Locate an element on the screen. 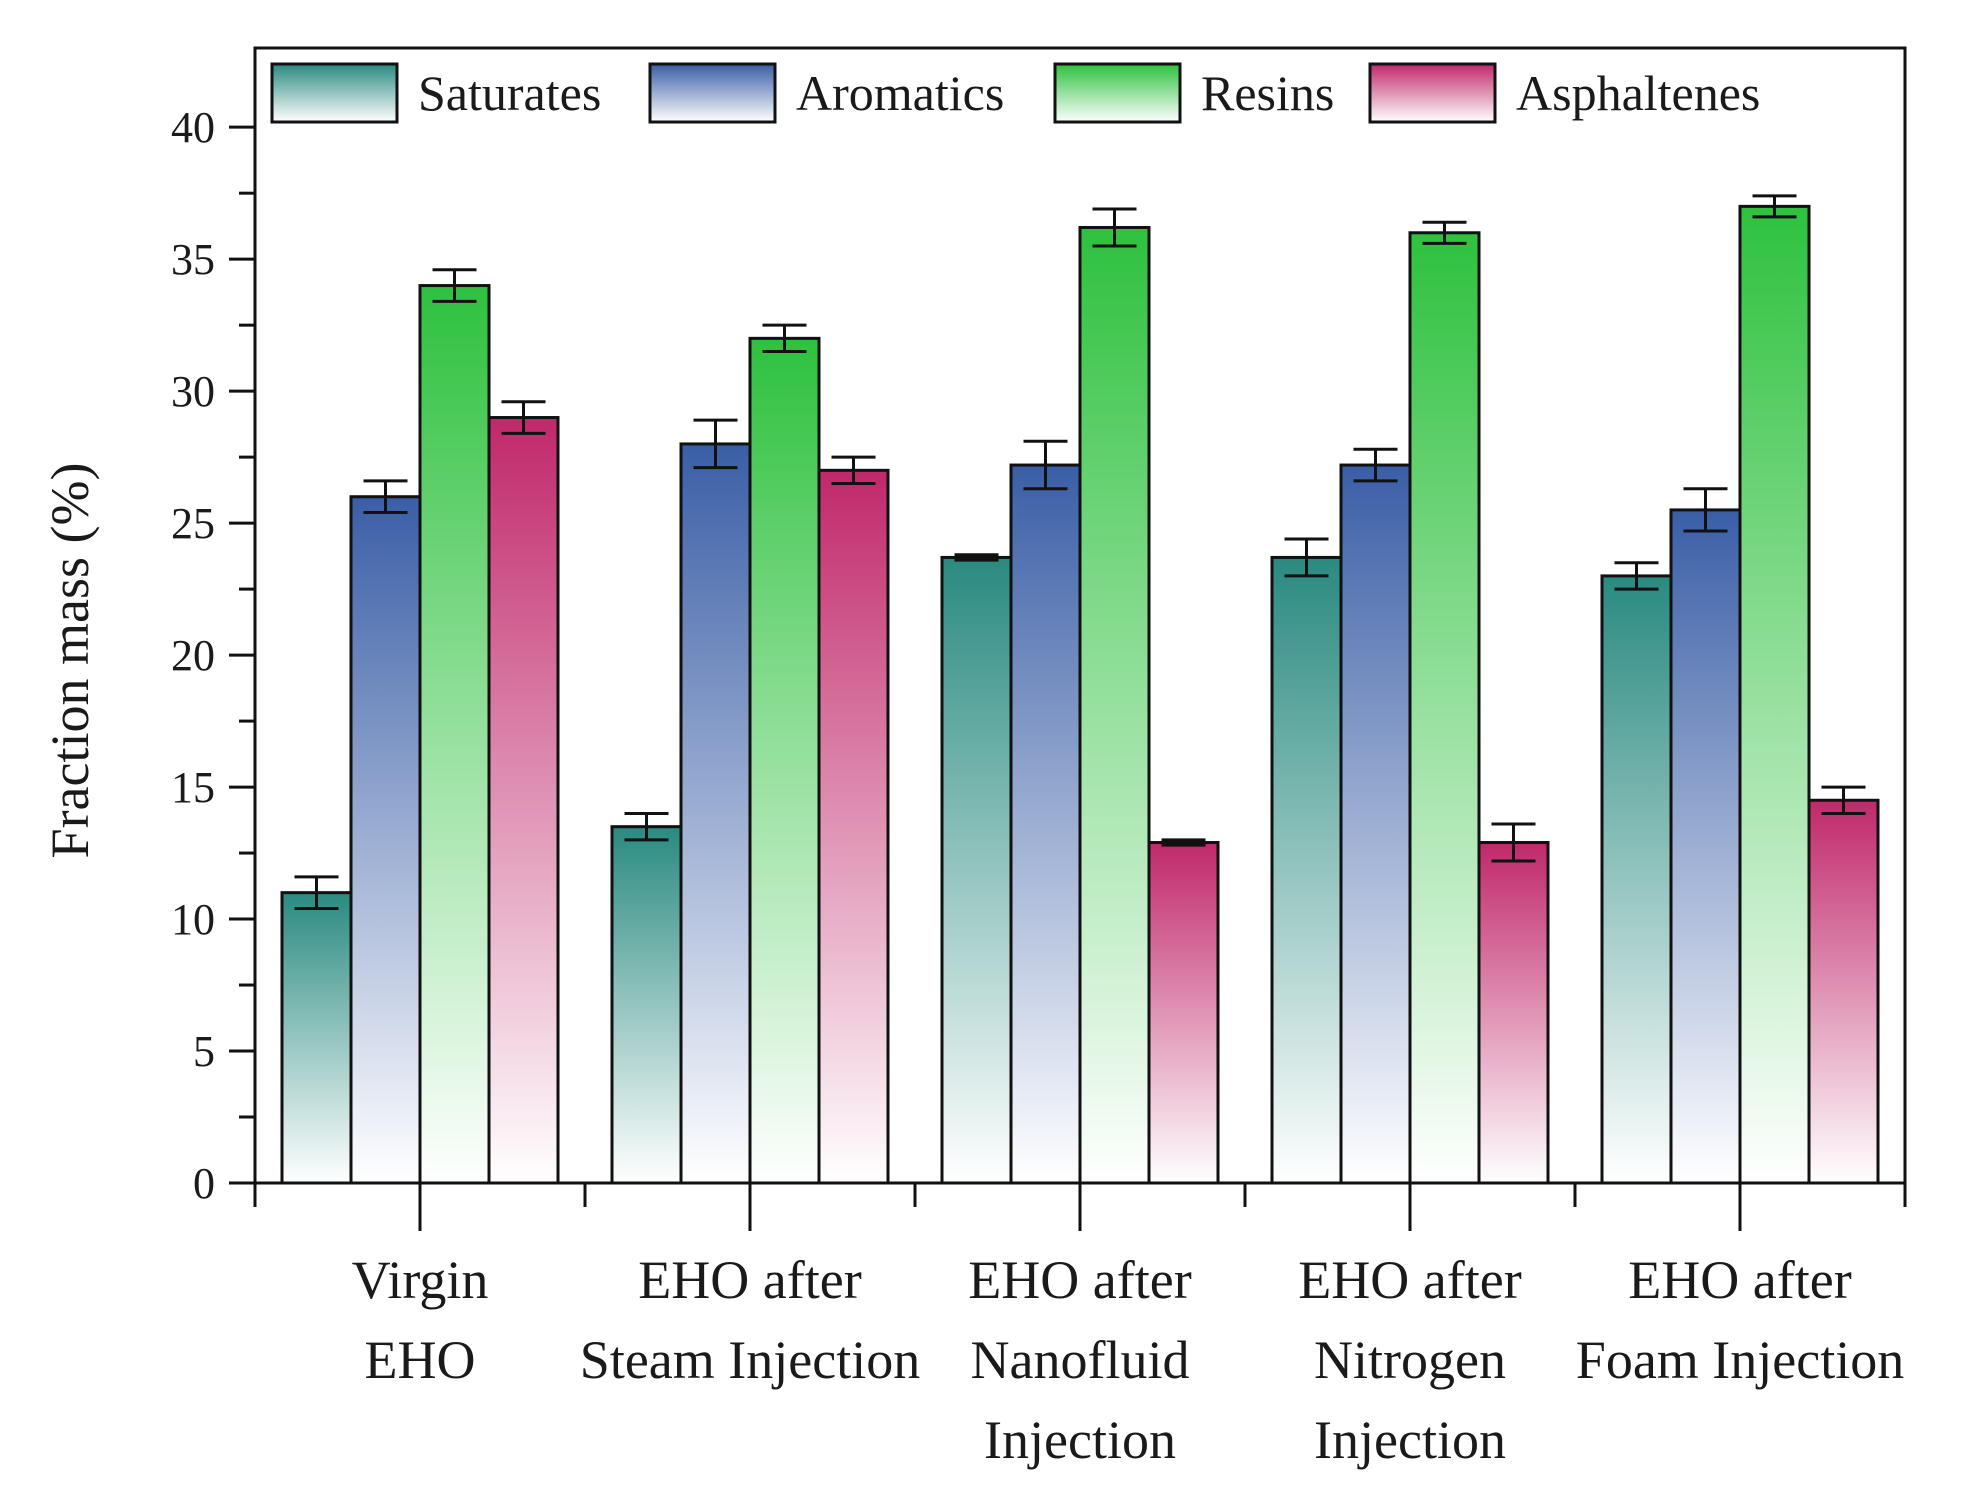 This screenshot has height=1498, width=1973. x-category-label: Virgin is located at coordinates (420, 1280).